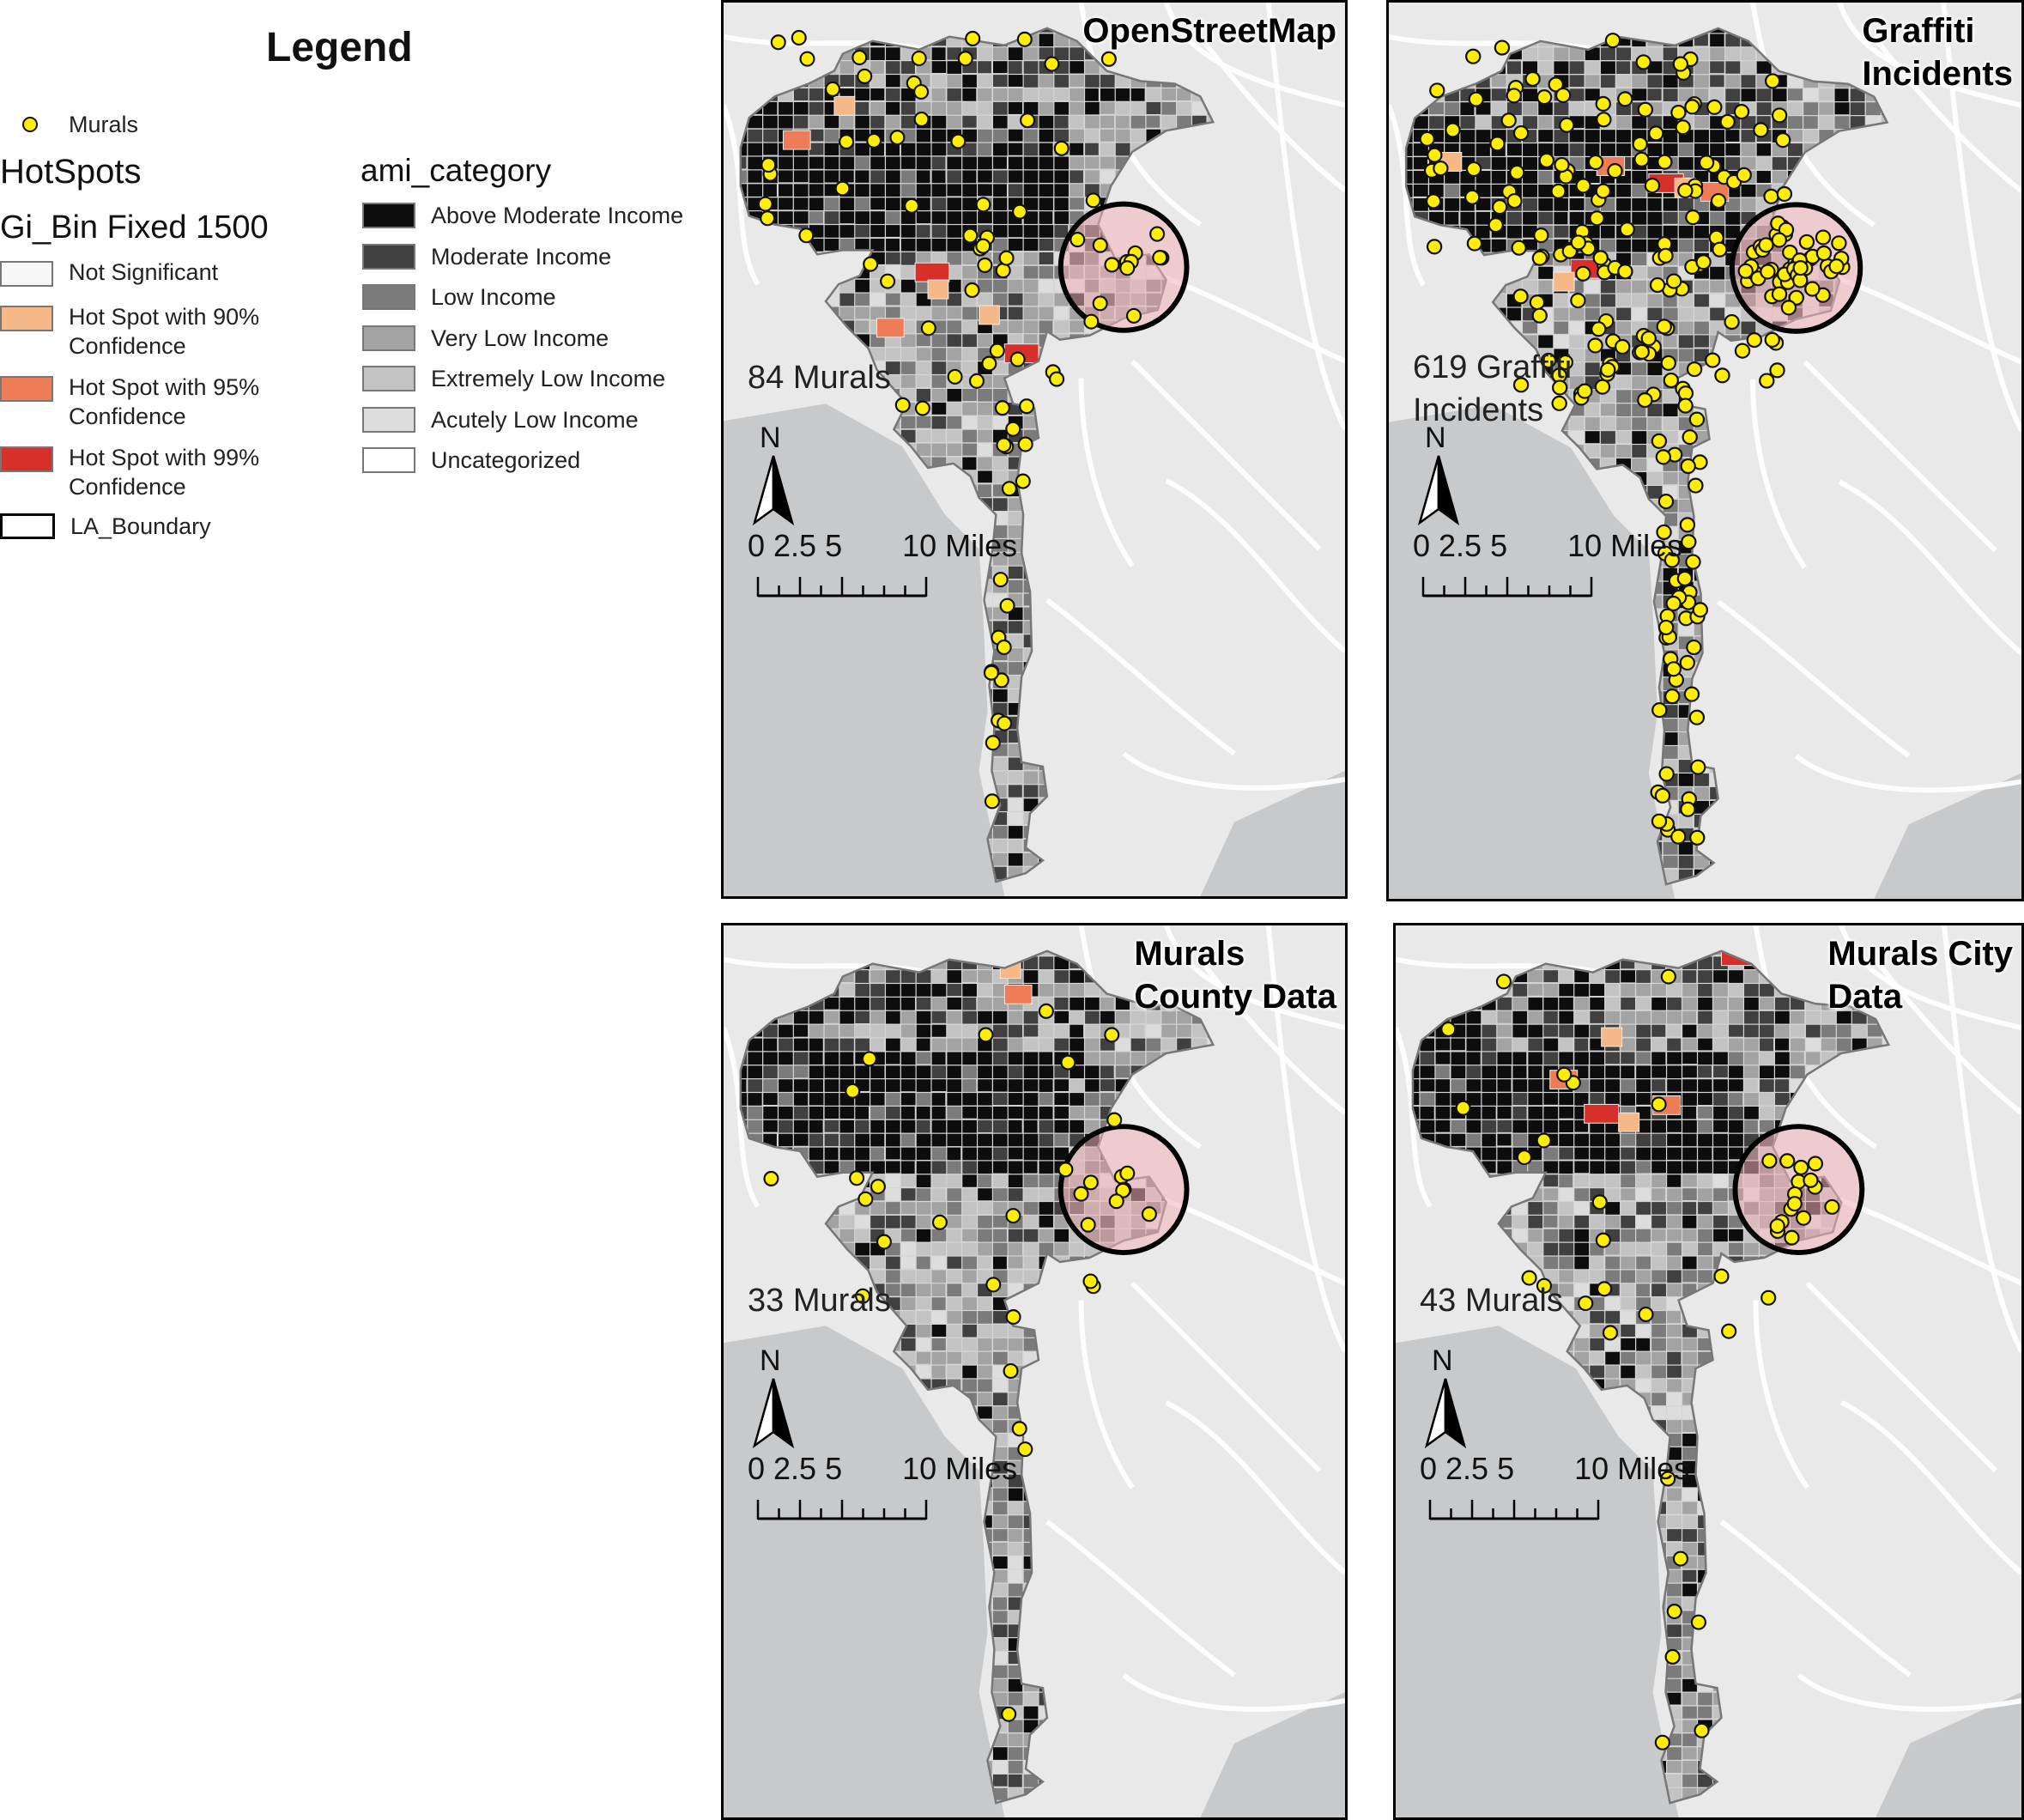 The width and height of the screenshot is (2024, 1820). I want to click on gi-bin-item: Not Significant, so click(109, 272).